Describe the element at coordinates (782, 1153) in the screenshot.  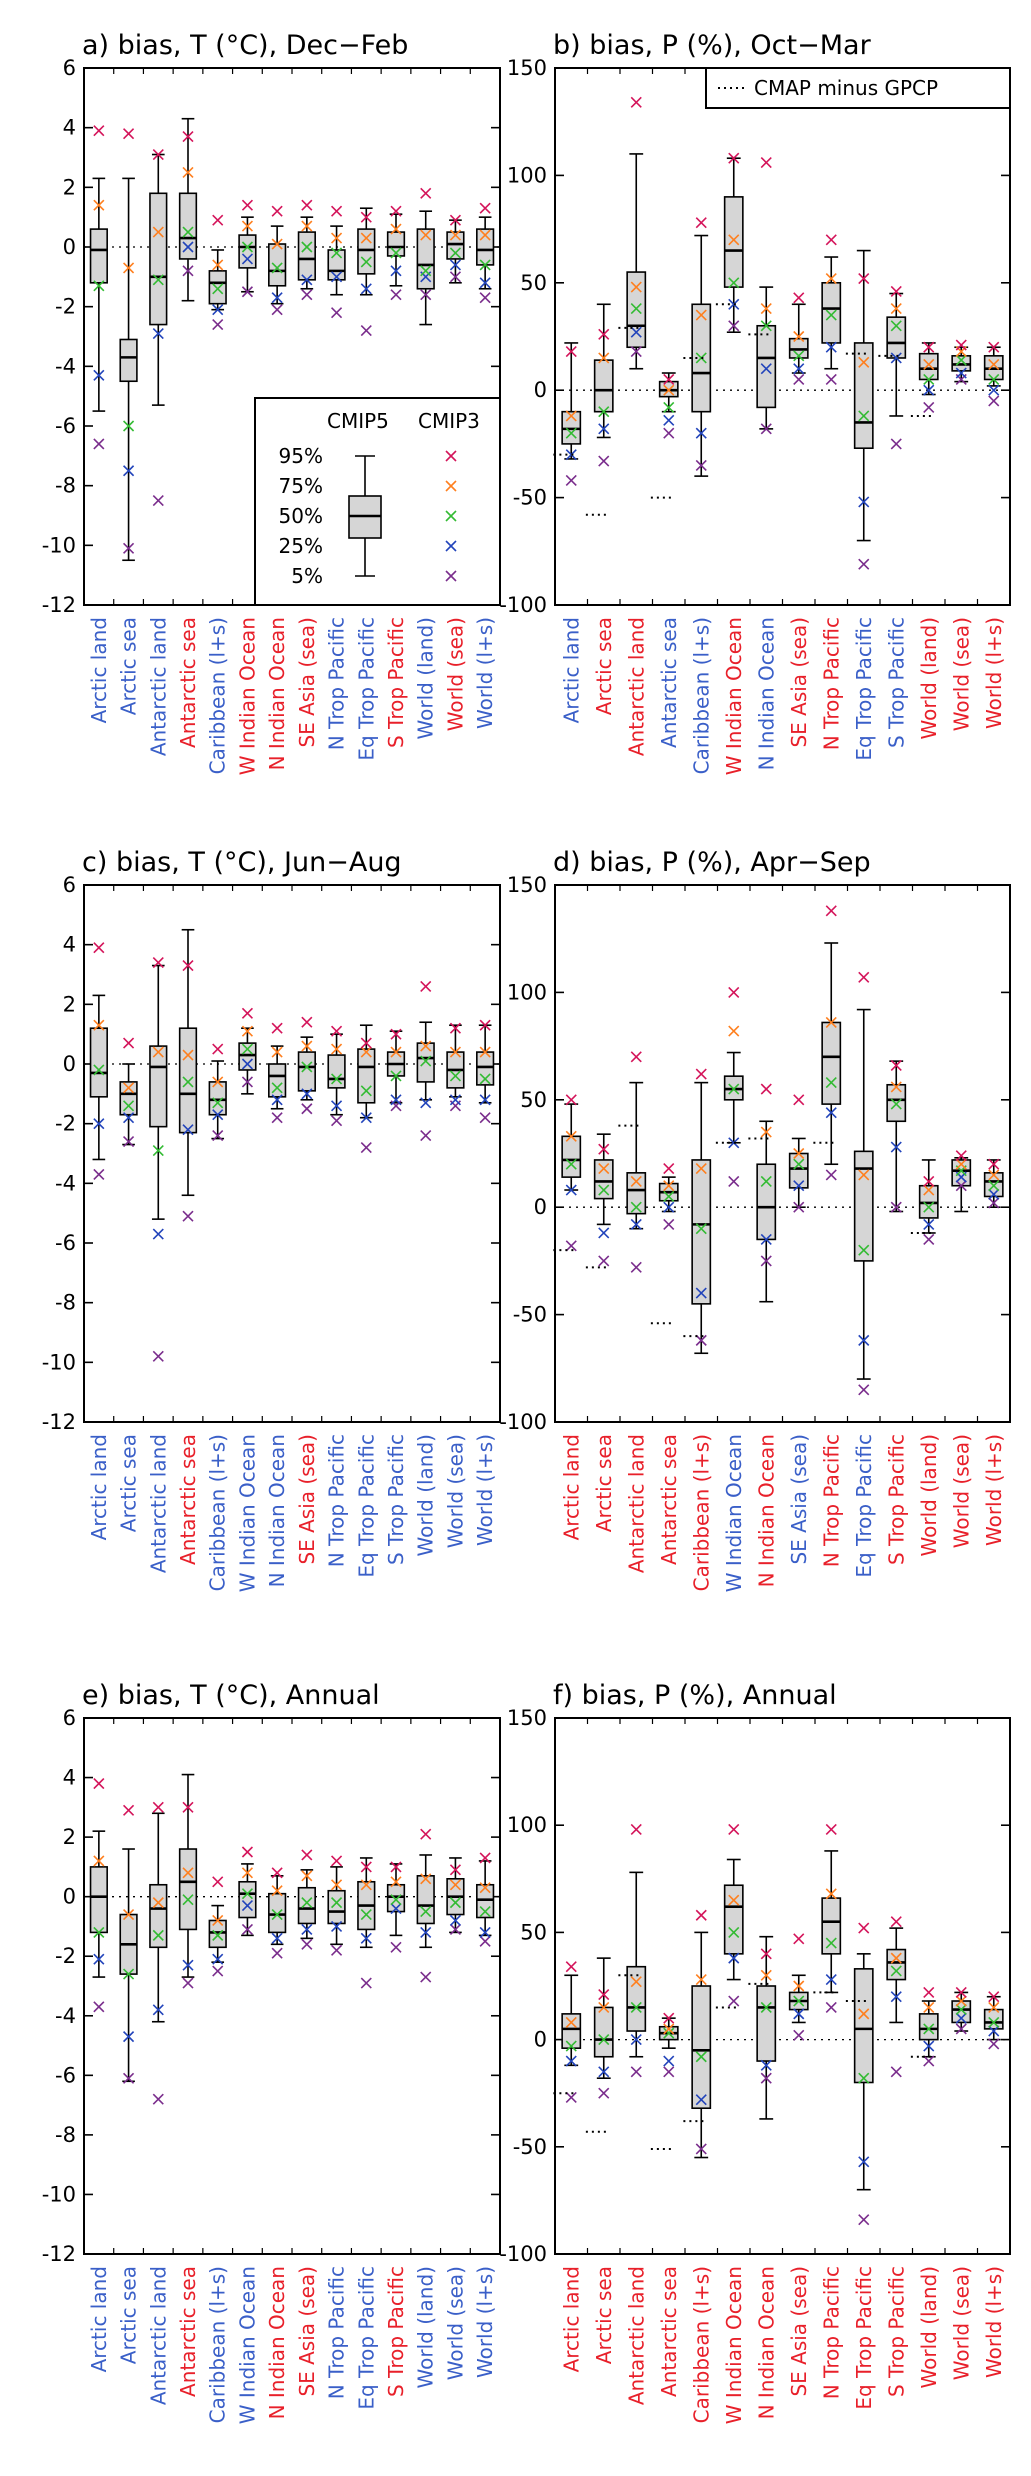
I see `plot-frame` at that location.